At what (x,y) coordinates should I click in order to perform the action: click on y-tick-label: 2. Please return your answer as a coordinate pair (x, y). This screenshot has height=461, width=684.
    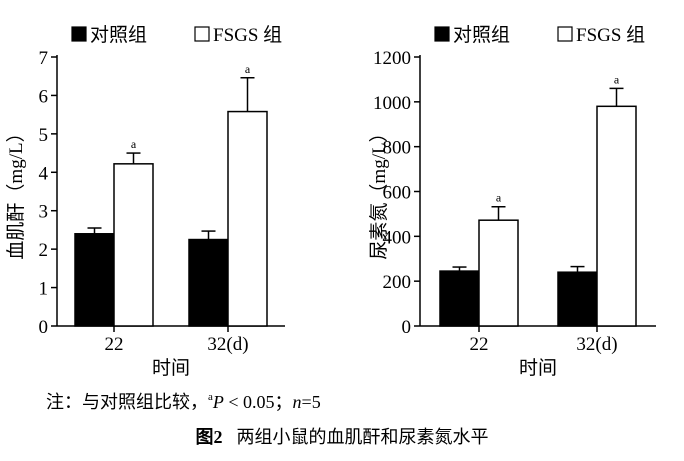
    Looking at the image, I should click on (44, 250).